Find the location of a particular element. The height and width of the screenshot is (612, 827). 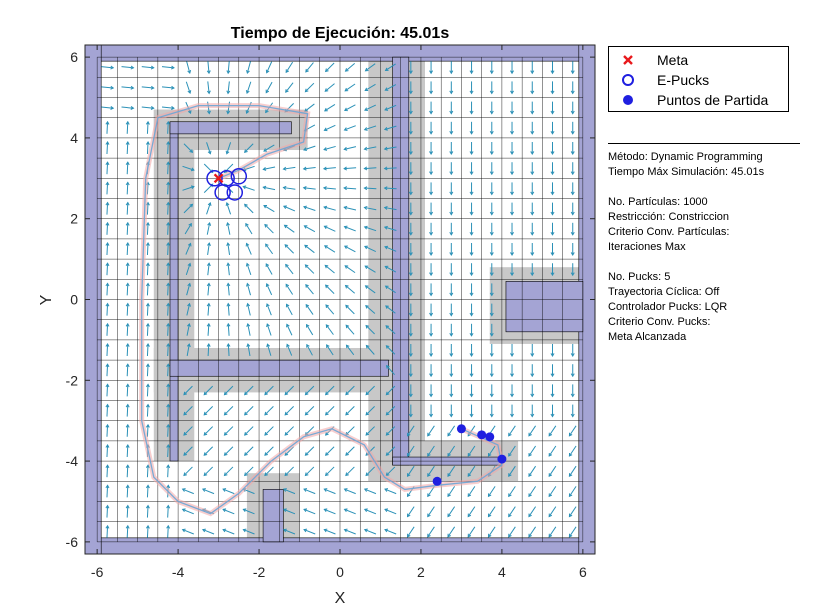

info-line: Método: Dynamic Programming is located at coordinates (685, 157).